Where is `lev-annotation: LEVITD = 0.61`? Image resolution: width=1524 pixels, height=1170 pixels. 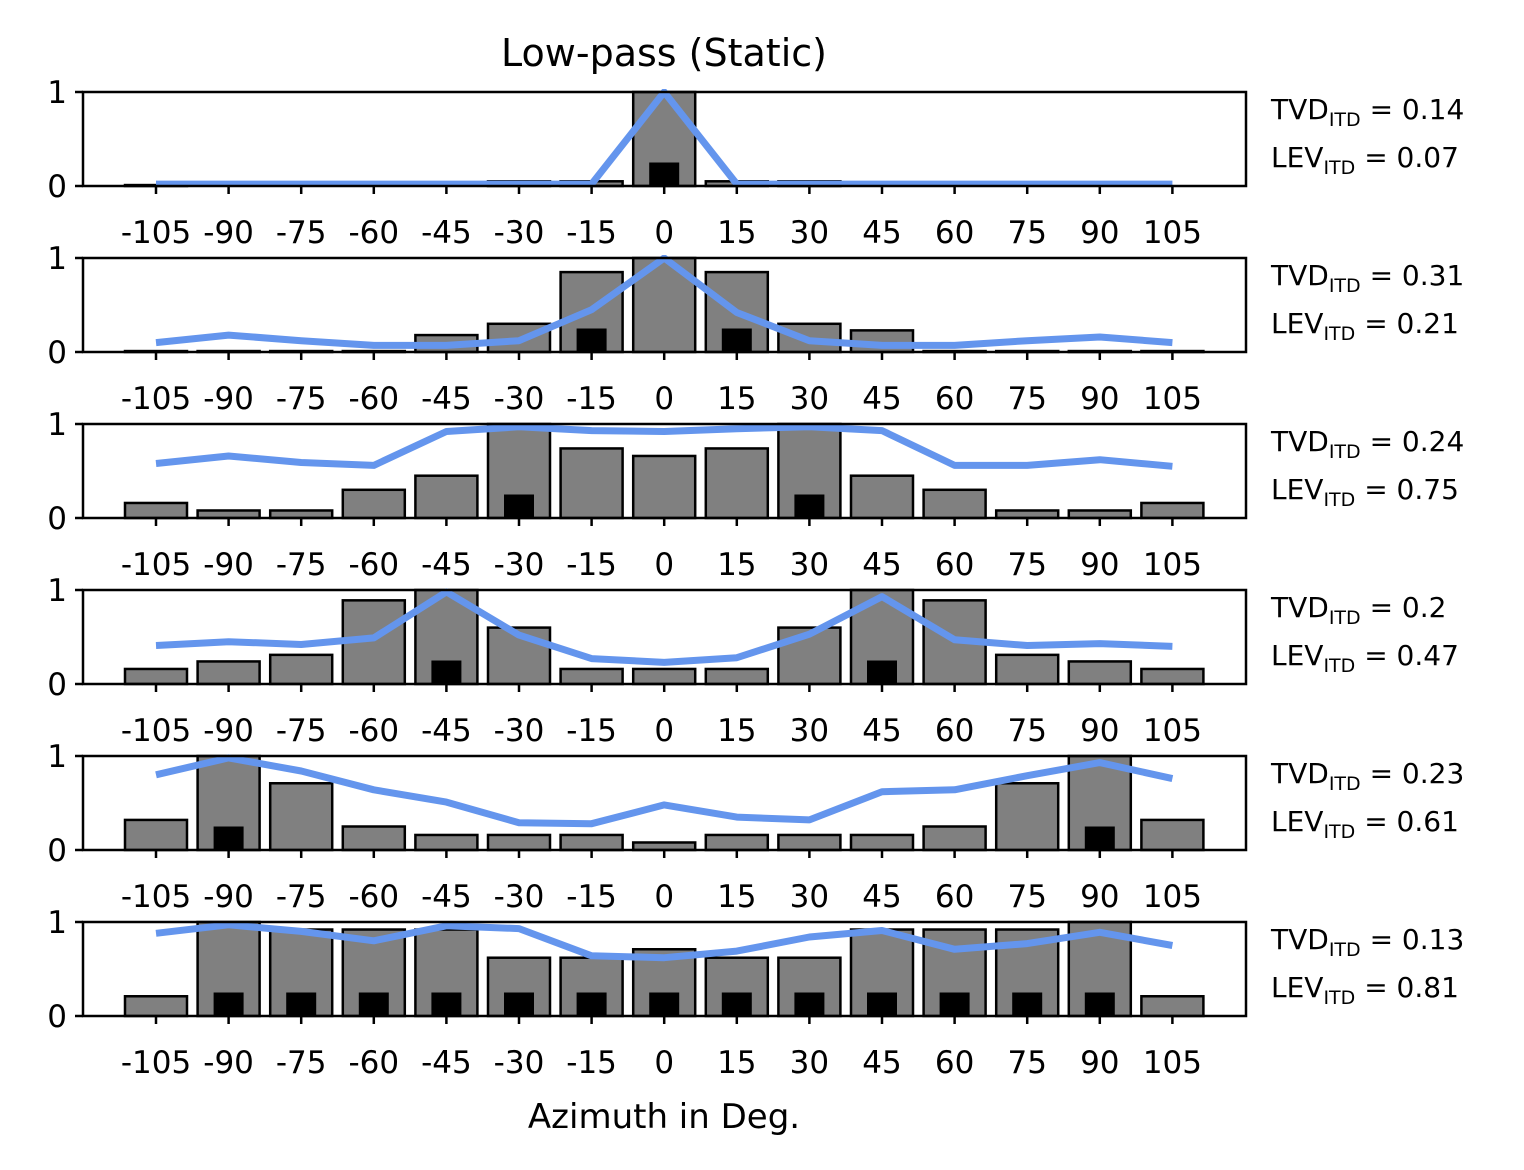 lev-annotation: LEVITD = 0.61 is located at coordinates (1365, 824).